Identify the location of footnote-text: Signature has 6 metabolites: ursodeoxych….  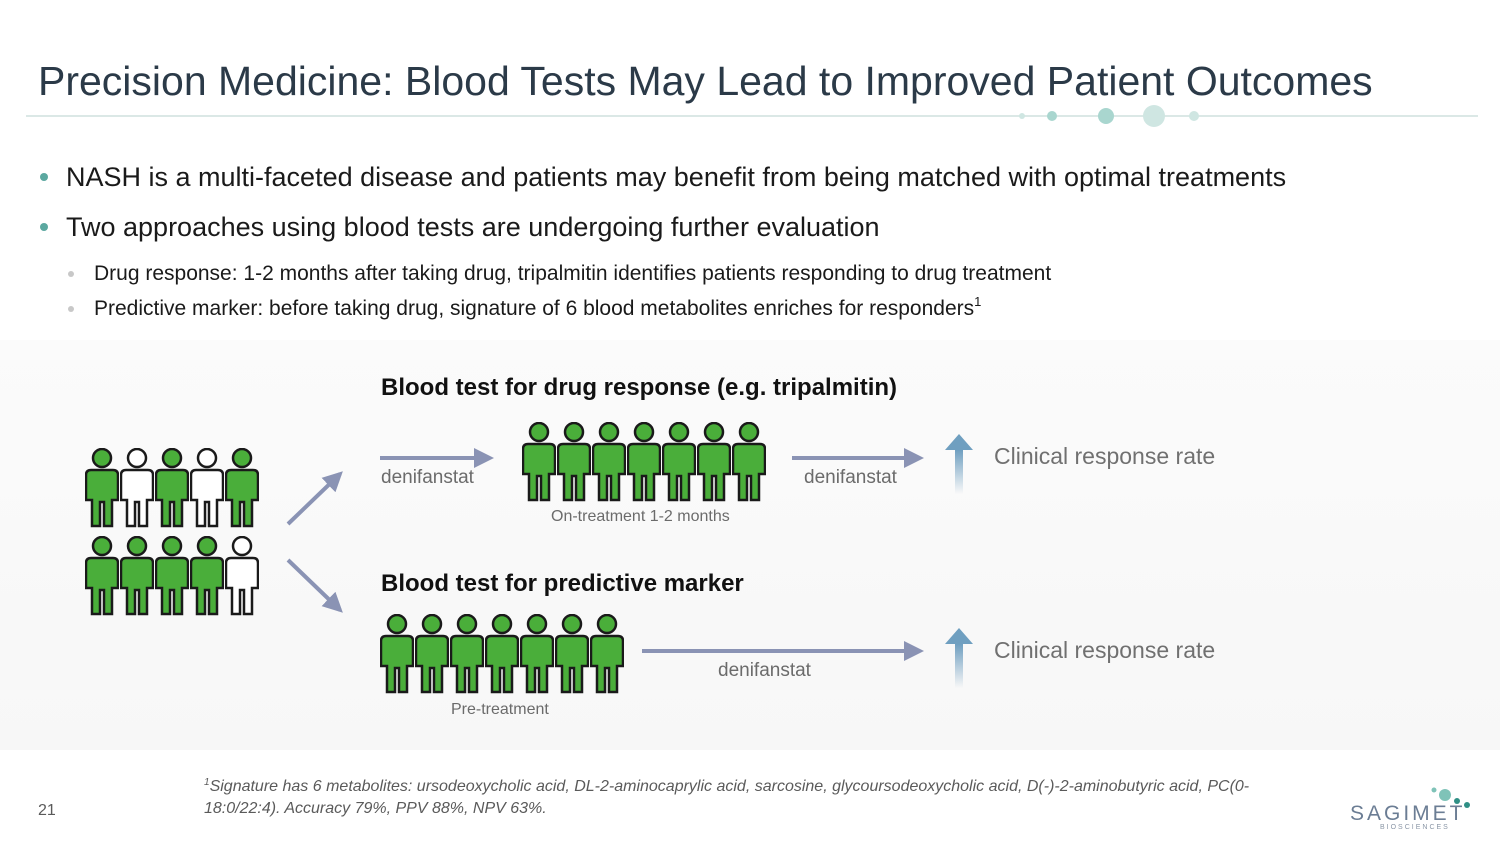
(727, 797).